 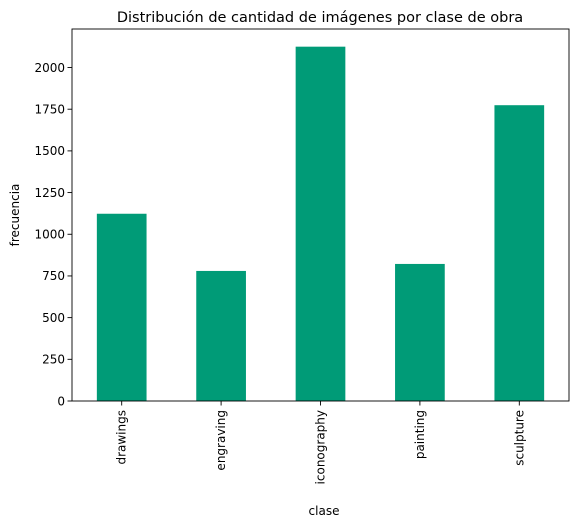 I want to click on y-axis: 0 250 500 750 1000 1250 1500 1750 2000, so click(x=53, y=234).